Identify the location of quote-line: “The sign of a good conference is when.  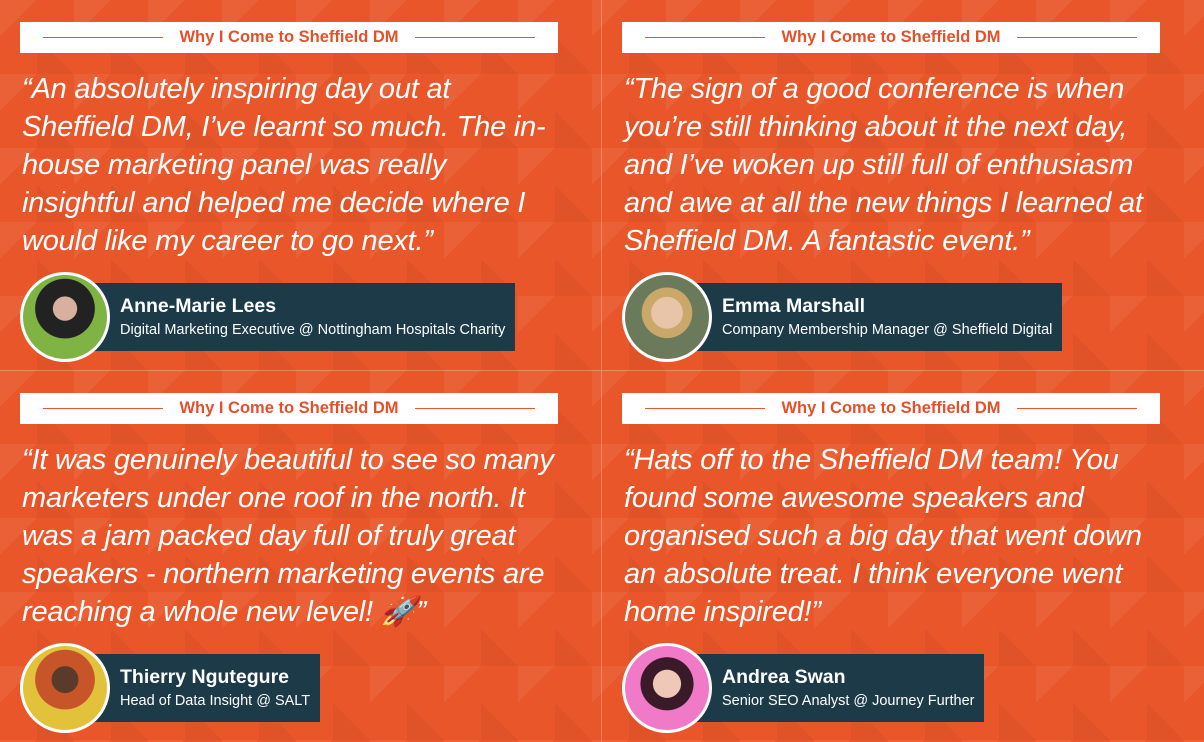
(874, 89).